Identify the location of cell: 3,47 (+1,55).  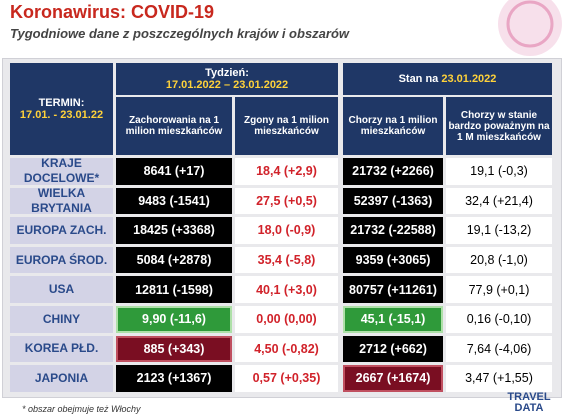
(499, 378).